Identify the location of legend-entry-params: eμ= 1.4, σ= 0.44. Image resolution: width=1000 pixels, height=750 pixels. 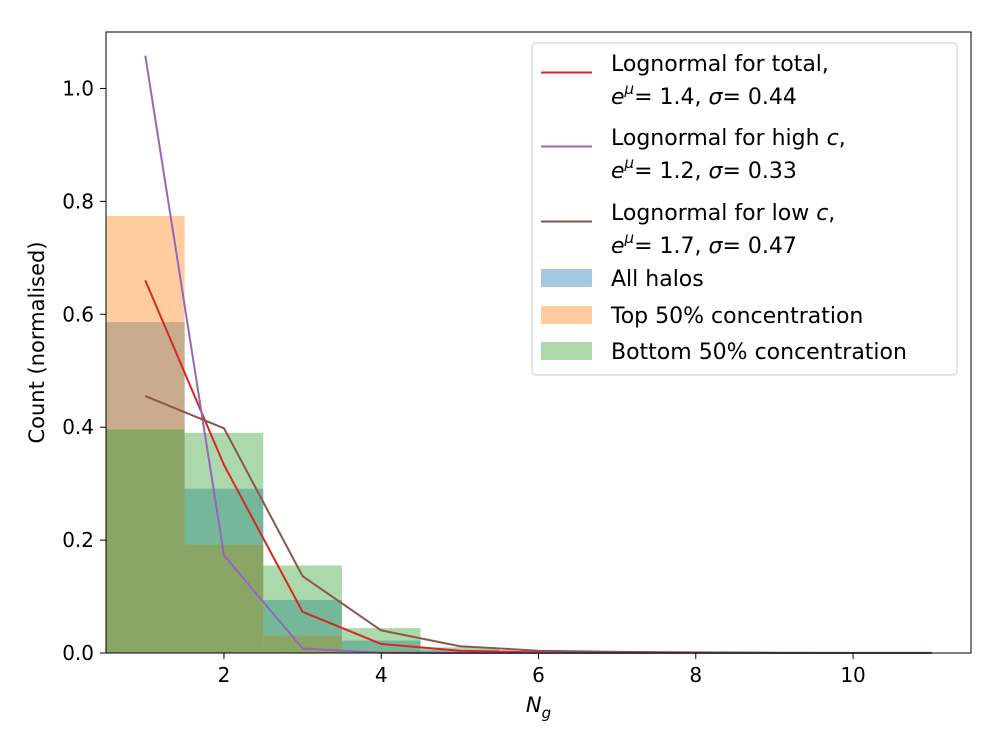
(704, 95).